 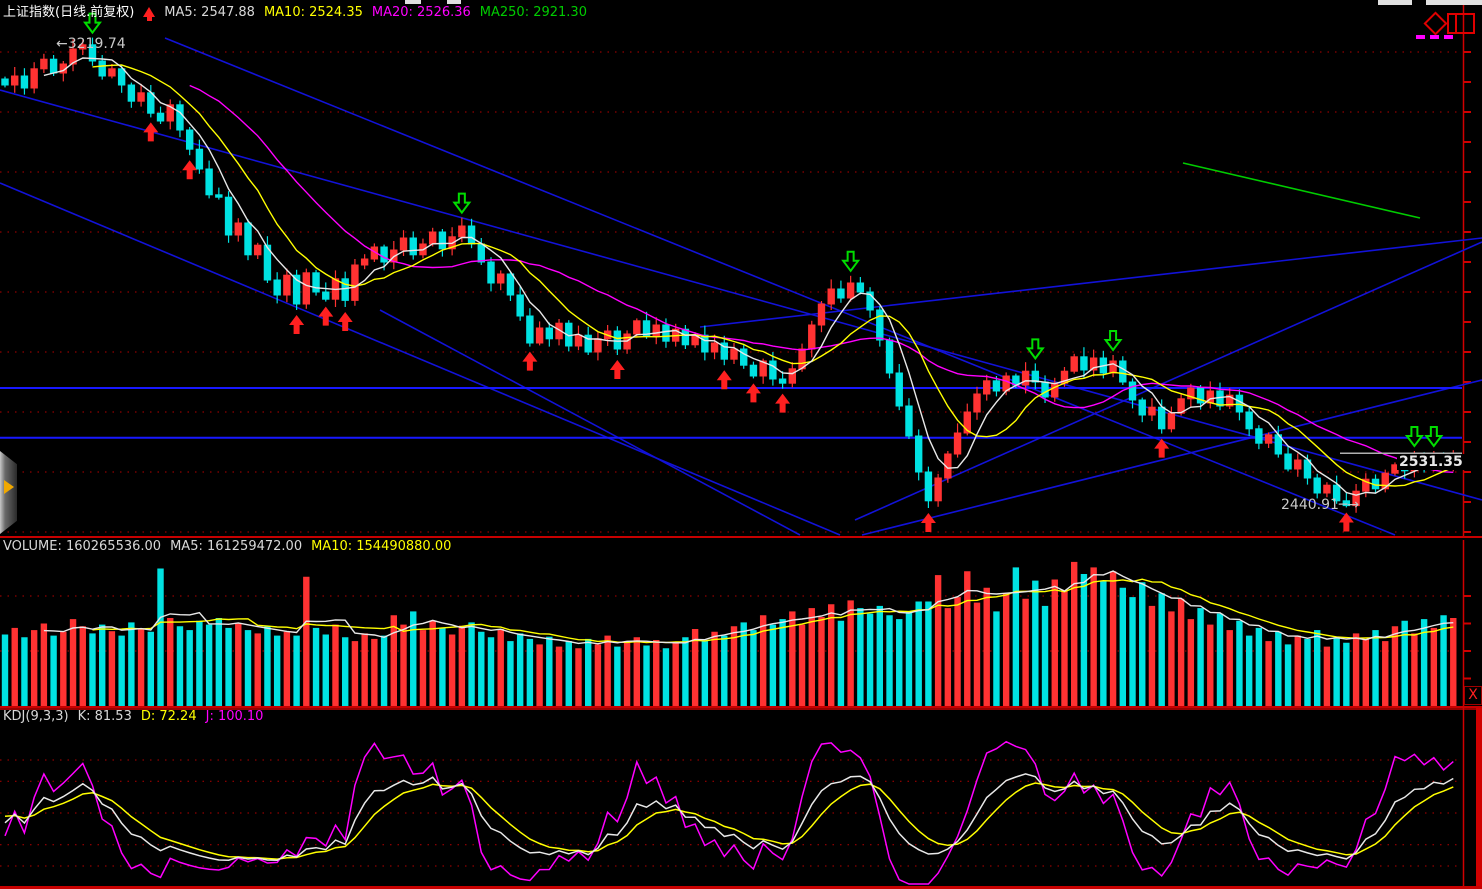 What do you see at coordinates (1310, 505) in the screenshot?
I see `low-price-value: 2440.91` at bounding box center [1310, 505].